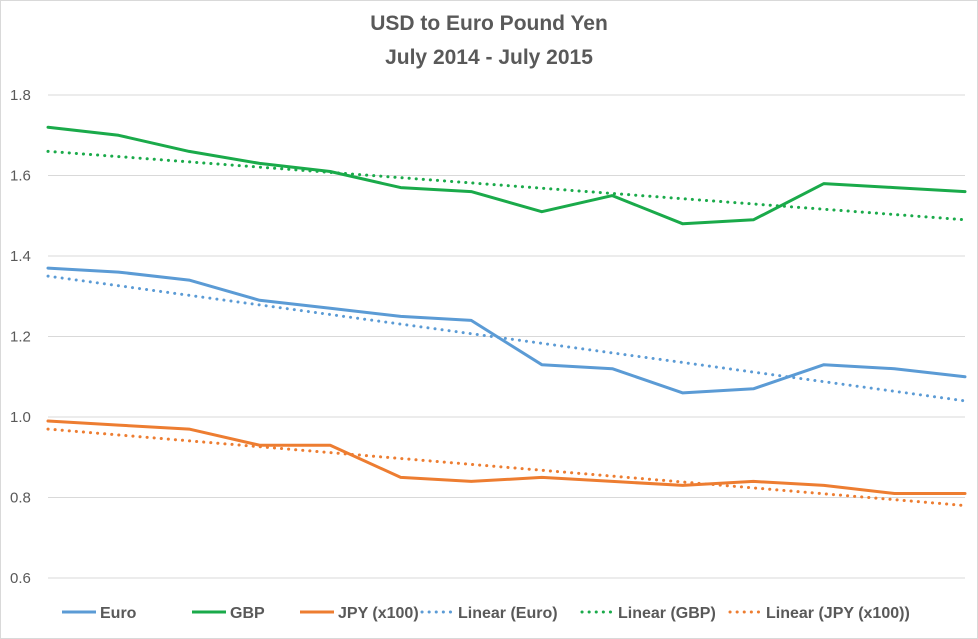 The height and width of the screenshot is (639, 978). What do you see at coordinates (20, 417) in the screenshot?
I see `y-tick-label: 1.0` at bounding box center [20, 417].